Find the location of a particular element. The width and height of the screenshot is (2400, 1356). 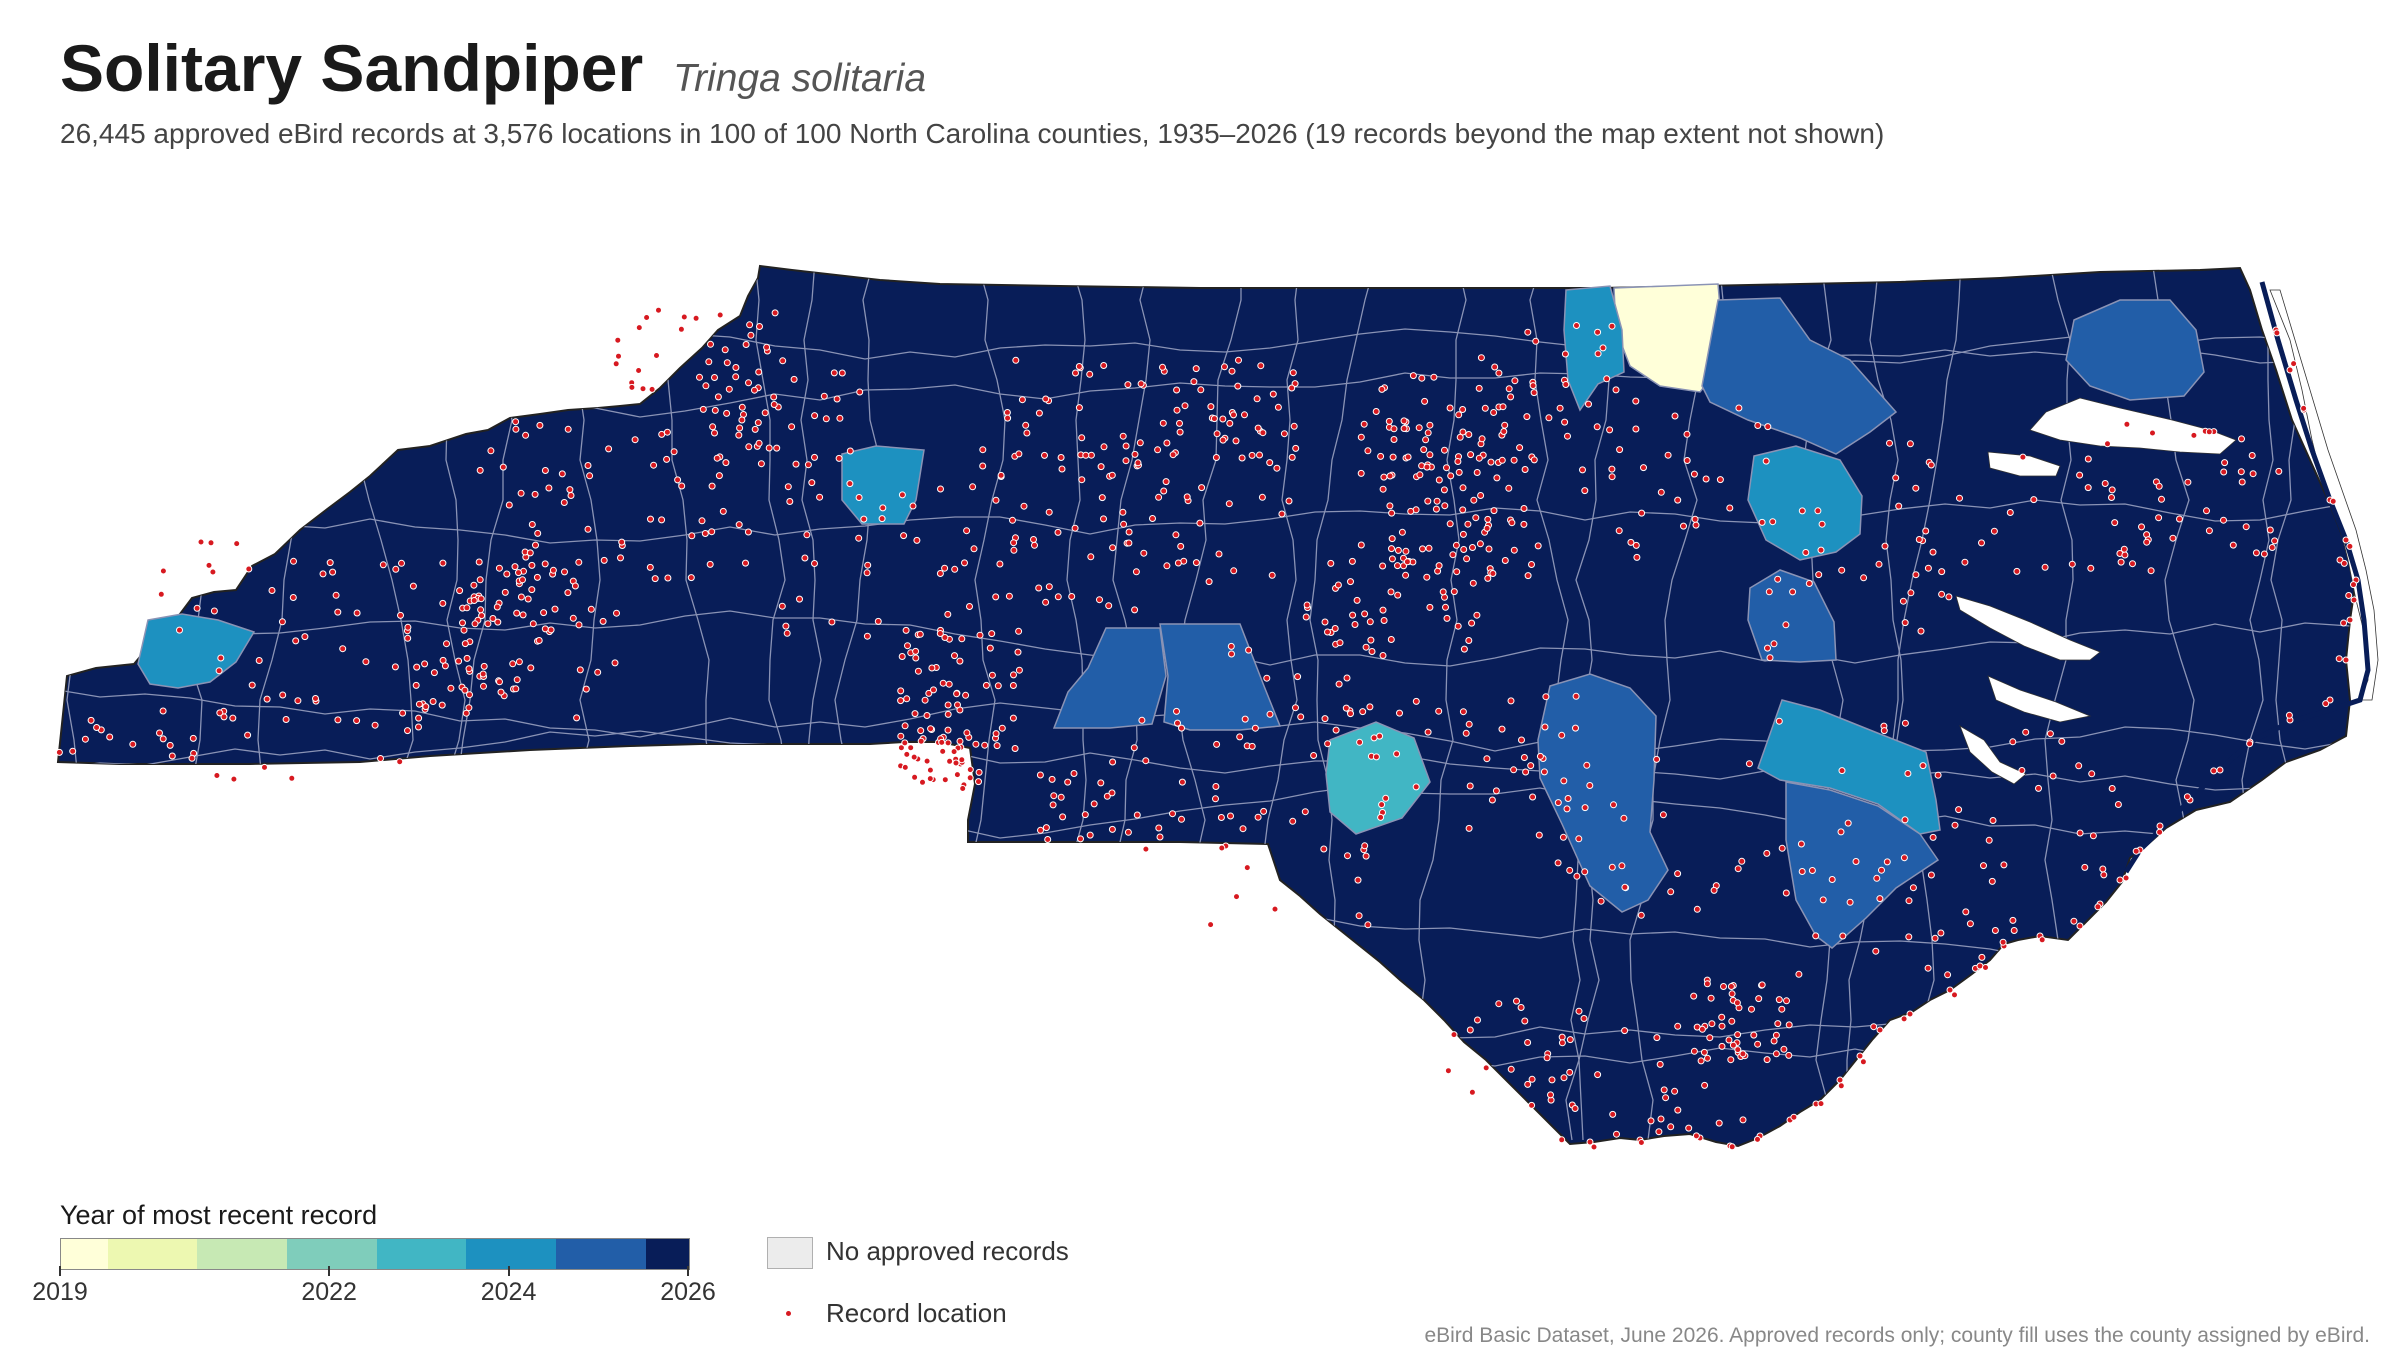

no-data-label: No approved records is located at coordinates (947, 1251).